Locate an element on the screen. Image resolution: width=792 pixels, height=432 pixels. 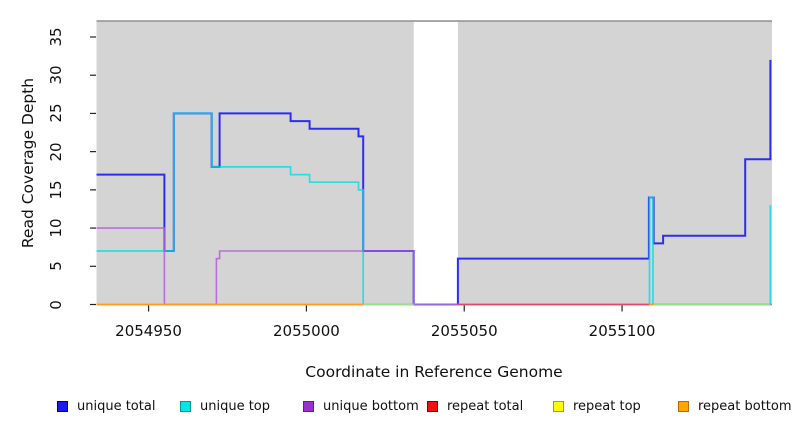
legend-label: unique total is located at coordinates (116, 406).